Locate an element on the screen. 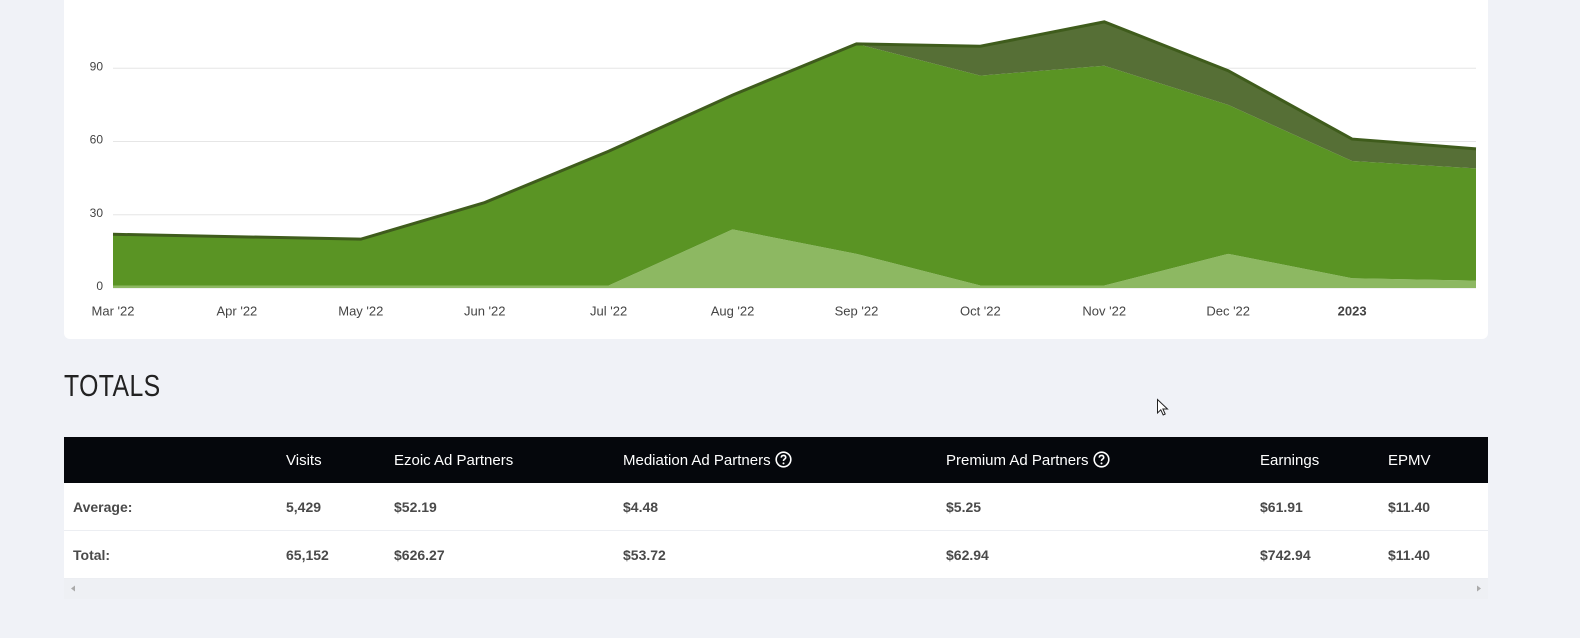 This screenshot has width=1580, height=638. x-tick-label: Mar '22 is located at coordinates (113, 310).